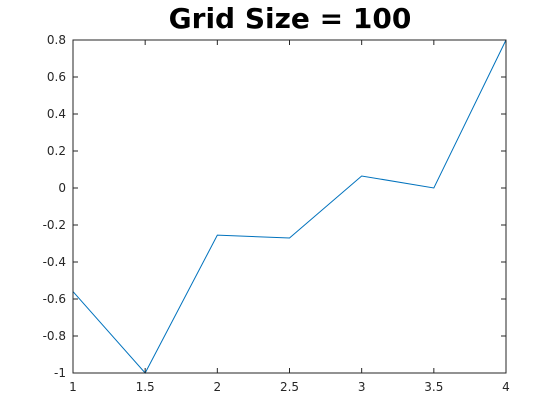 The height and width of the screenshot is (420, 560). I want to click on y-tick-label: -0.2, so click(54, 225).